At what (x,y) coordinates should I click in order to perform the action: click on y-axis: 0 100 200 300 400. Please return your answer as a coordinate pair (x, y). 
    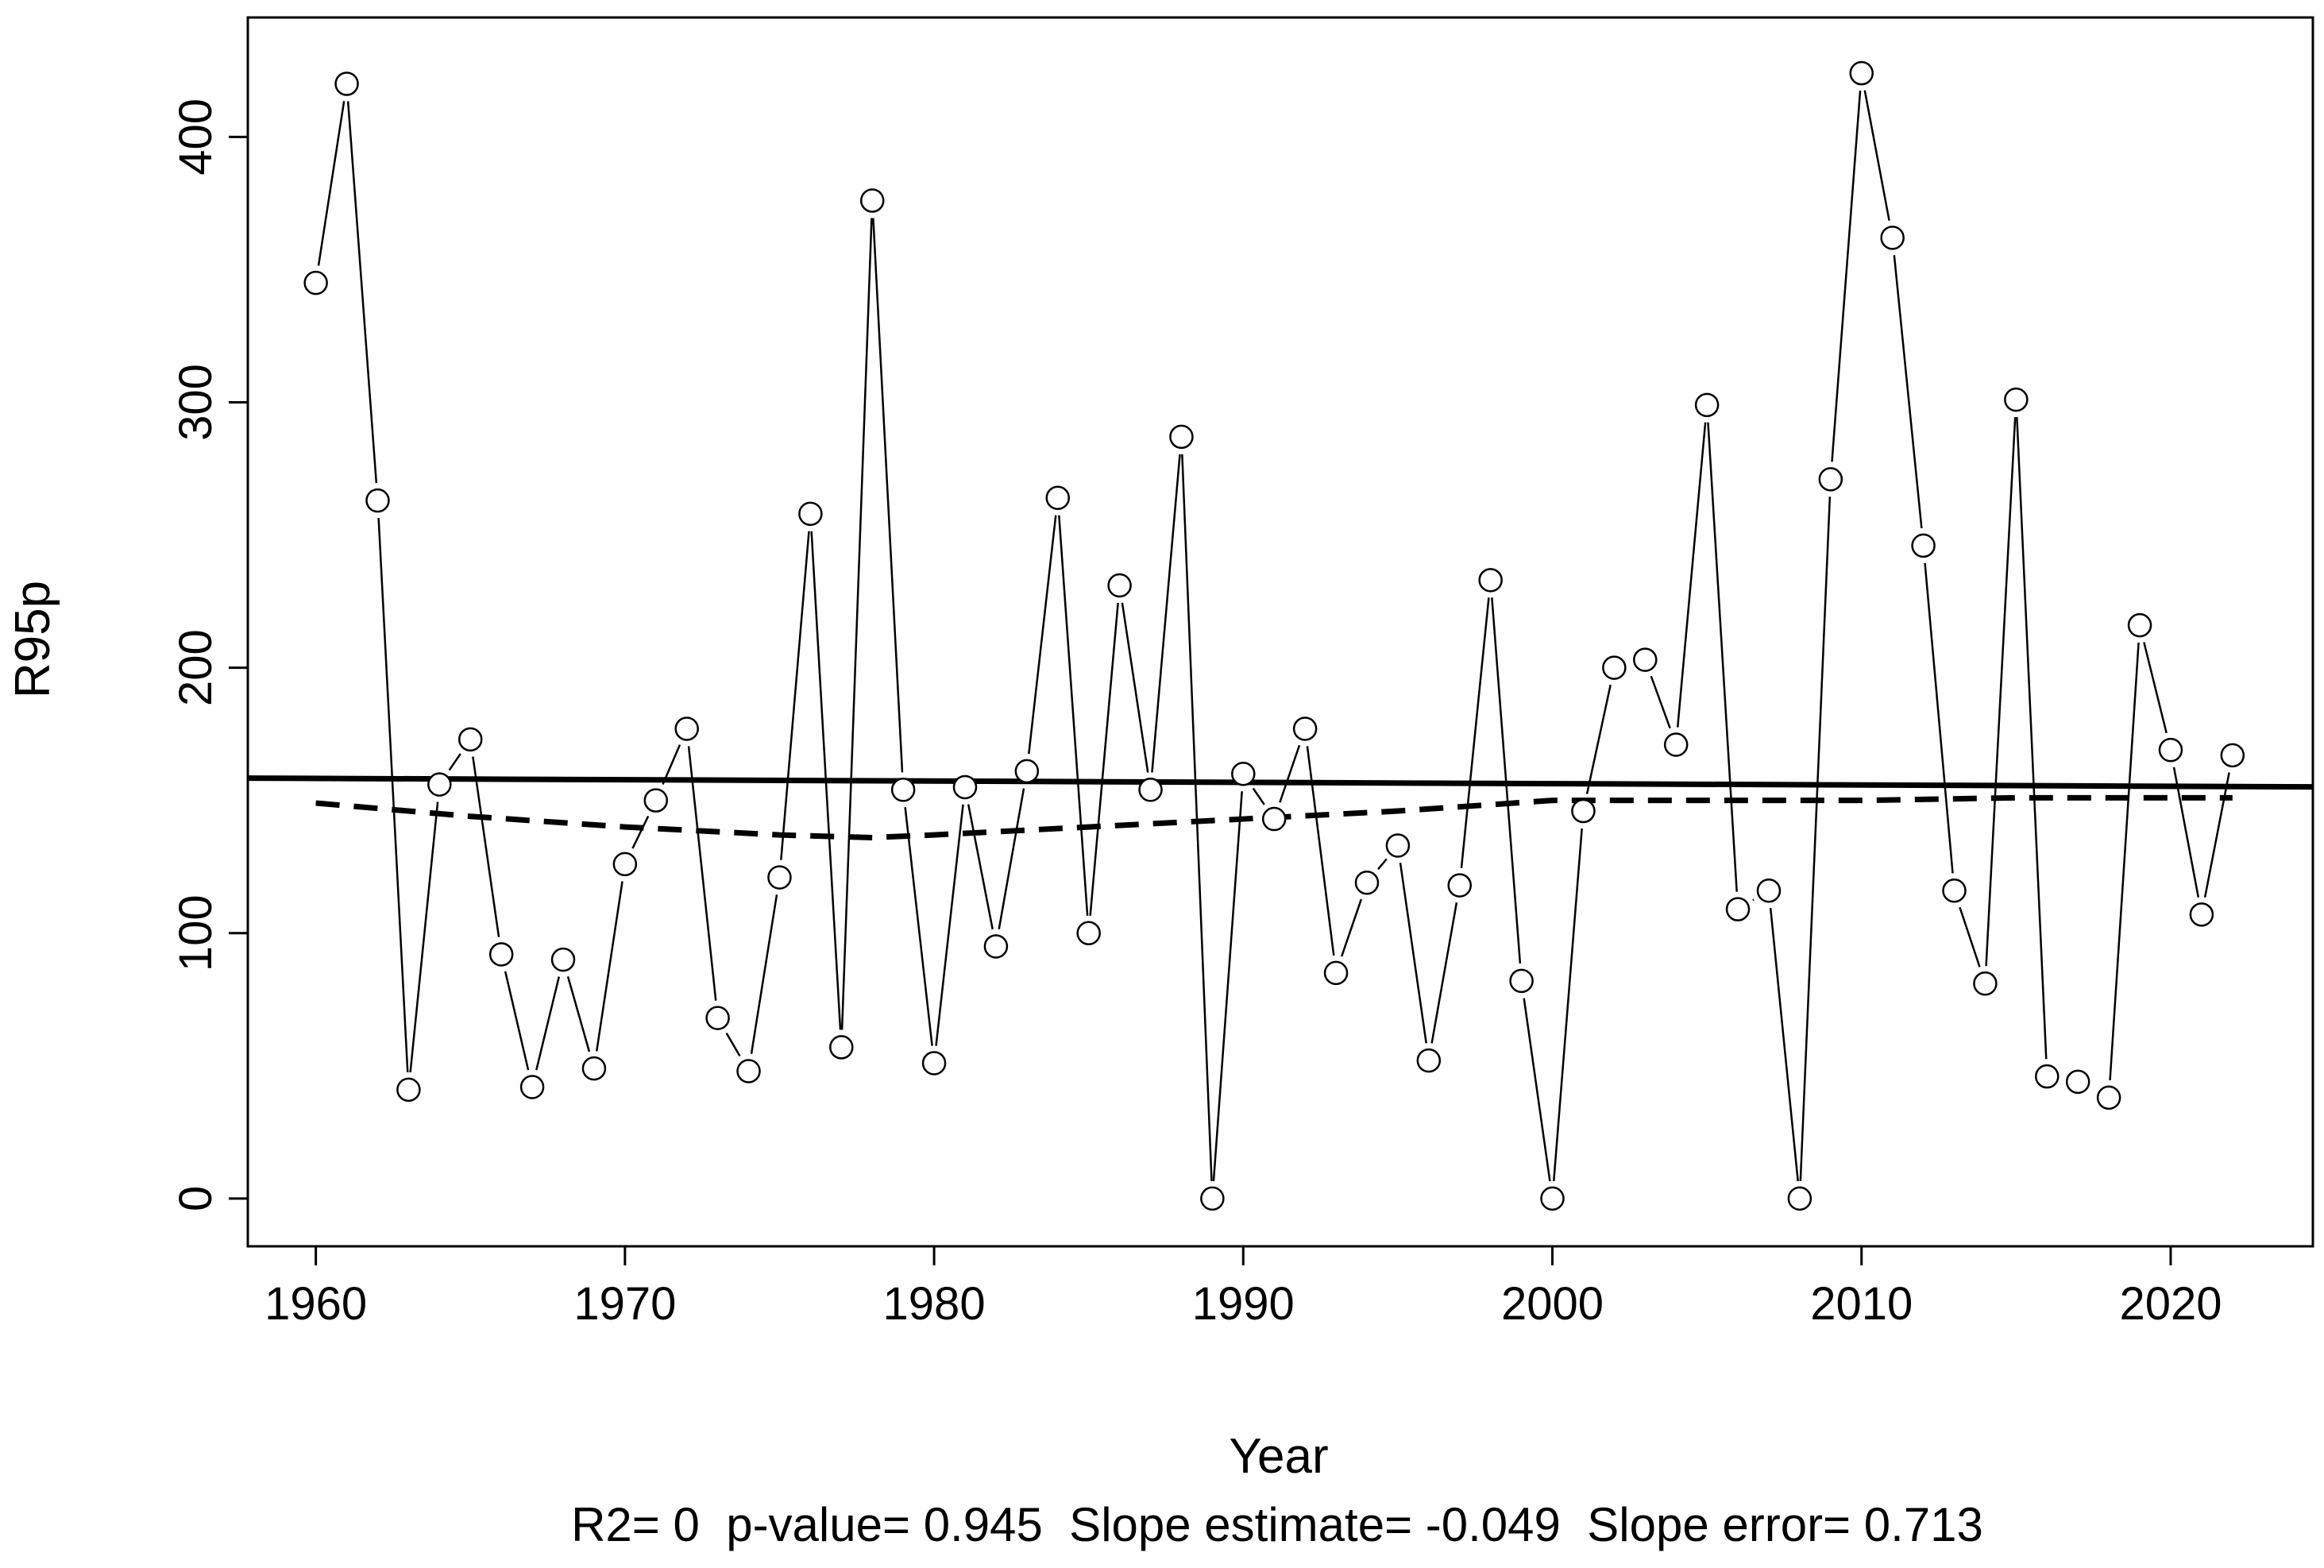
    Looking at the image, I should click on (209, 654).